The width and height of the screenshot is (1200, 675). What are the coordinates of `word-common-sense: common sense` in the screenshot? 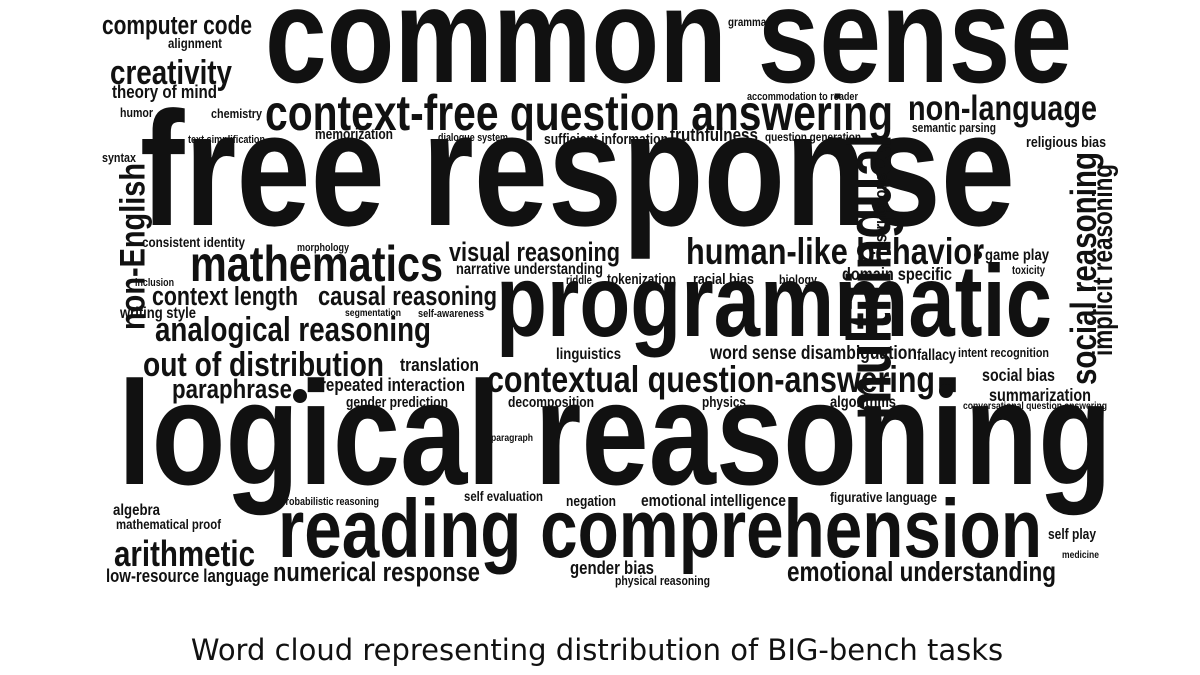 It's located at (668, 55).